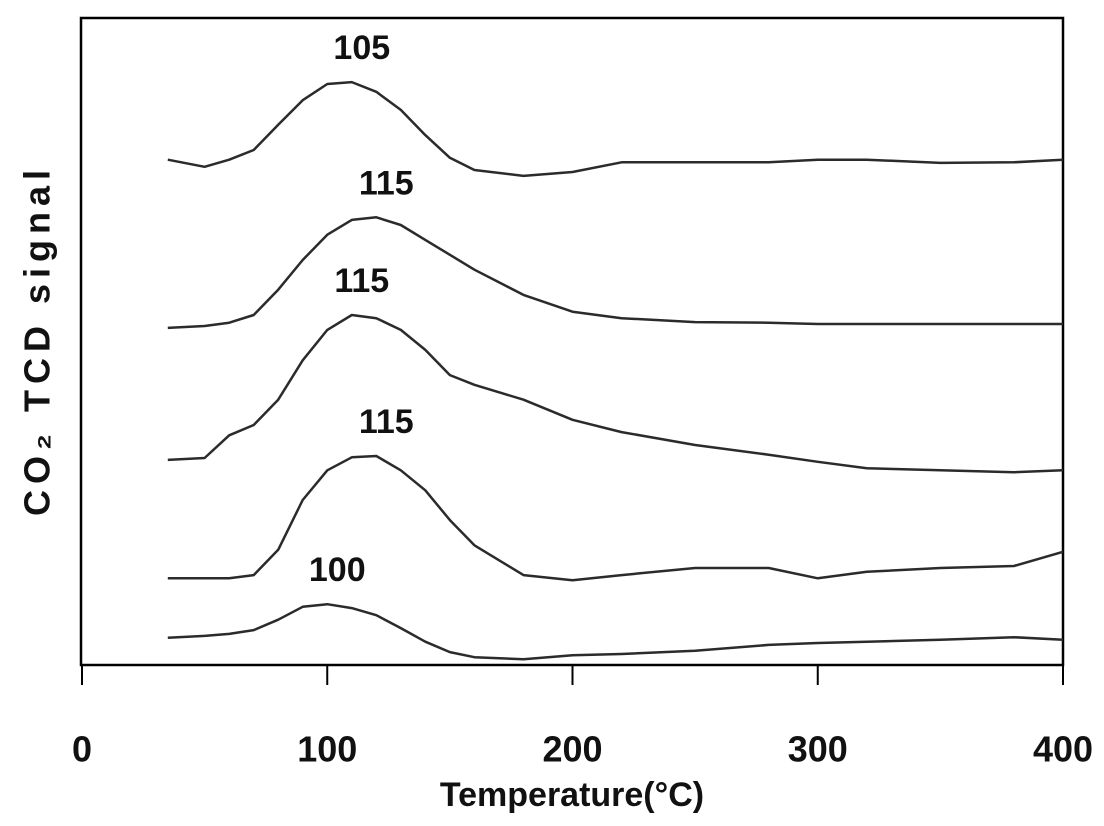 The height and width of the screenshot is (826, 1104). Describe the element at coordinates (337, 570) in the screenshot. I see `peak-label: 100` at that location.